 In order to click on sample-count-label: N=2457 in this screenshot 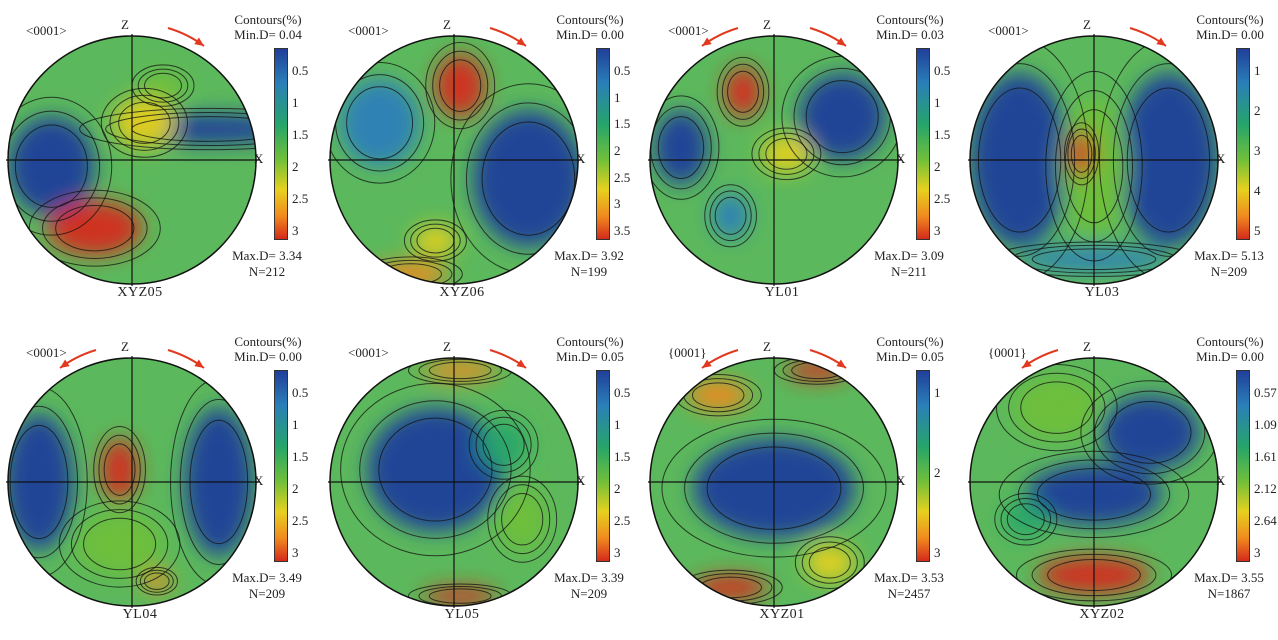, I will do `click(909, 593)`.